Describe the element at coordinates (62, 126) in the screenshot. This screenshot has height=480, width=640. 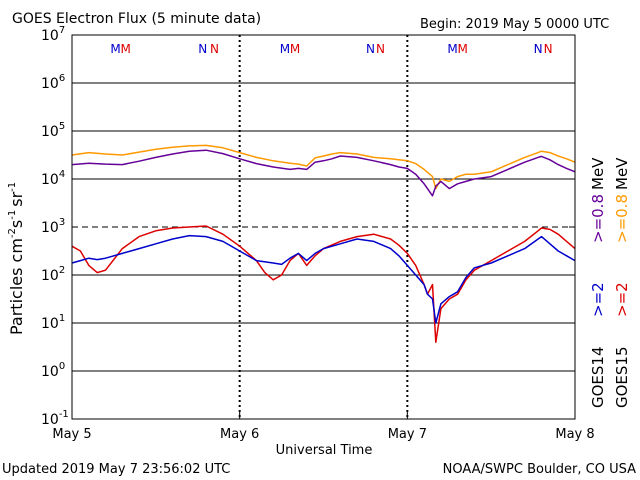
I see `y-tick-exp: 5` at that location.